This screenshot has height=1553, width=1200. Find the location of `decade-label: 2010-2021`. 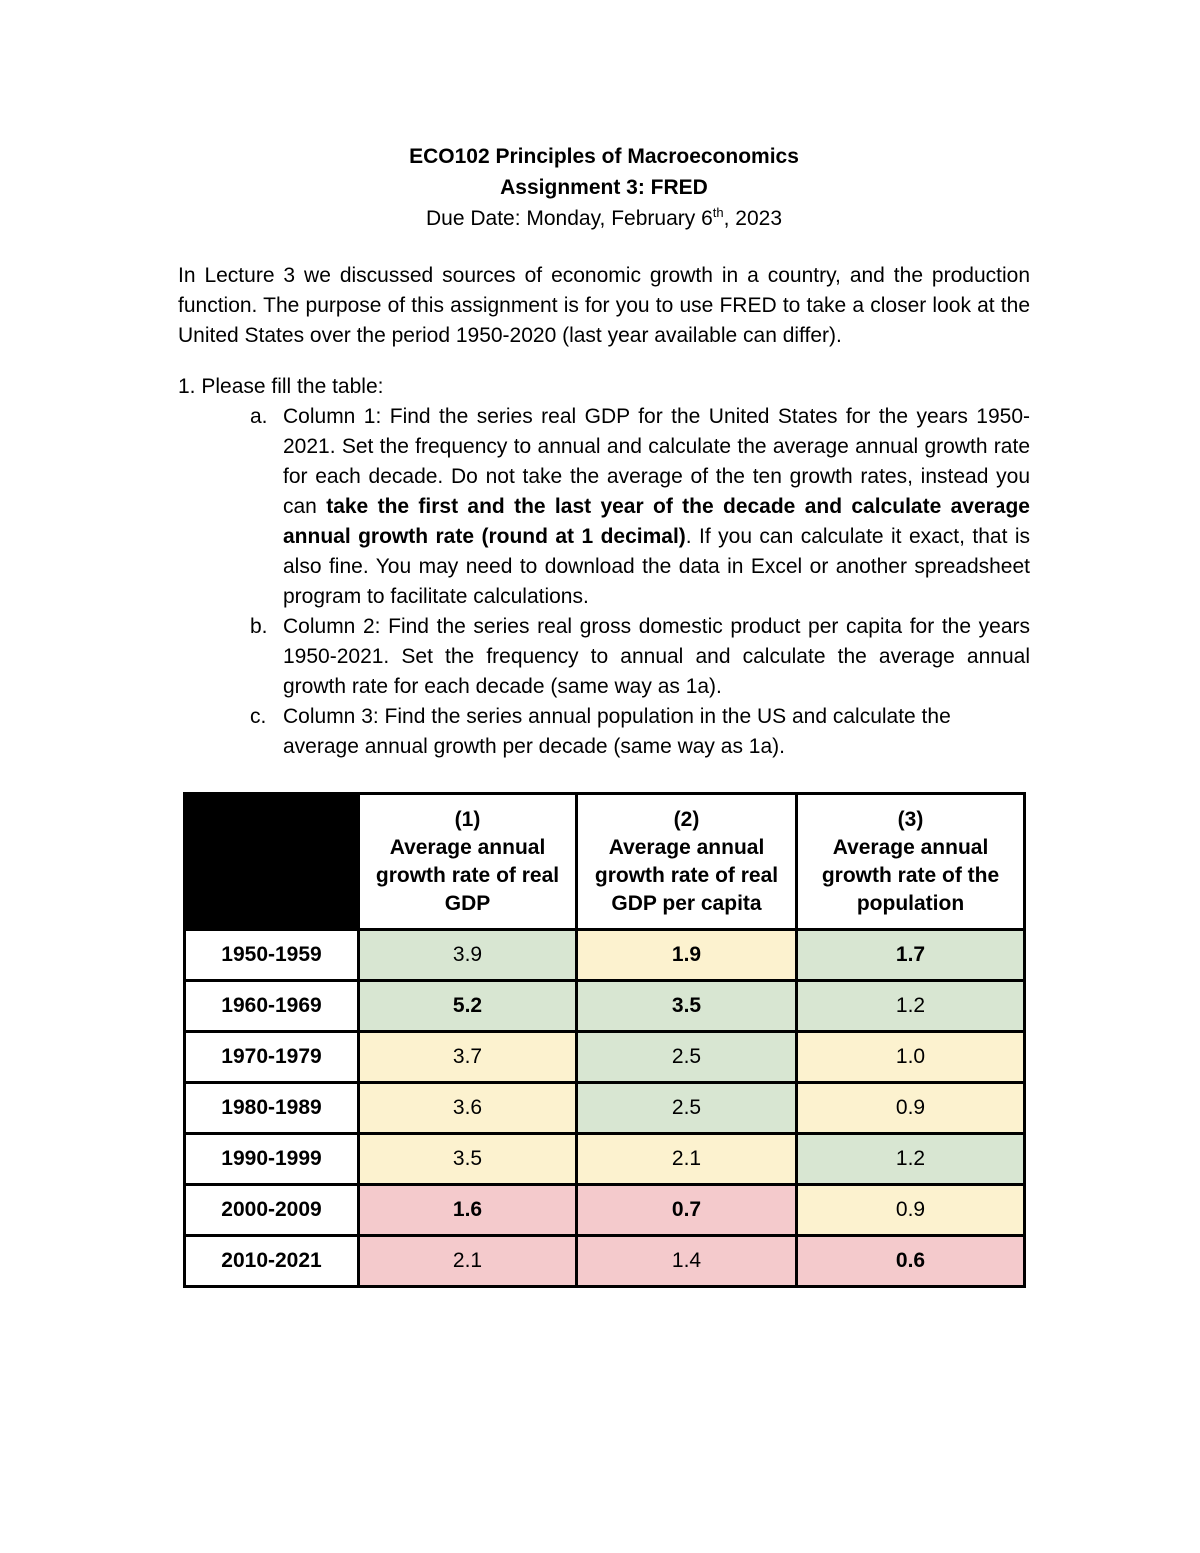

decade-label: 2010-2021 is located at coordinates (271, 1261).